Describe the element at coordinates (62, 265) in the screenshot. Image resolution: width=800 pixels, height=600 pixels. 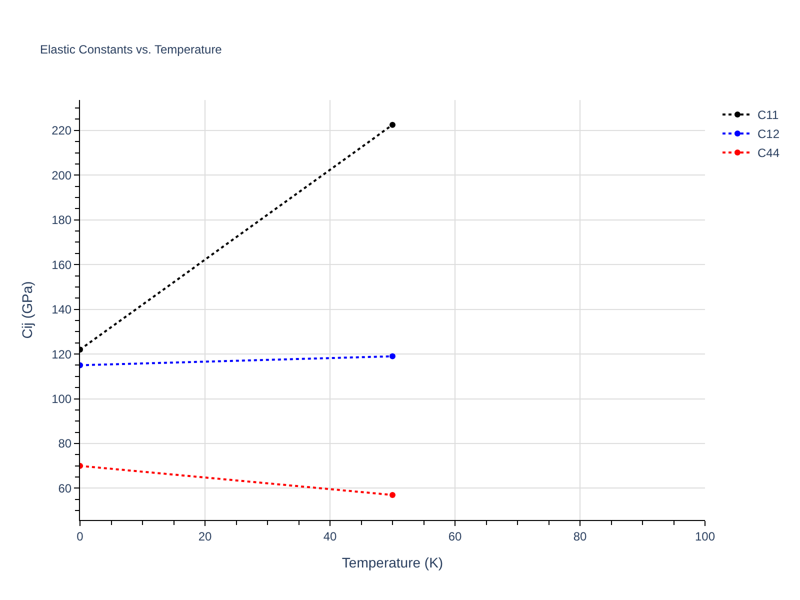
I see `y-tick-label: 160` at that location.